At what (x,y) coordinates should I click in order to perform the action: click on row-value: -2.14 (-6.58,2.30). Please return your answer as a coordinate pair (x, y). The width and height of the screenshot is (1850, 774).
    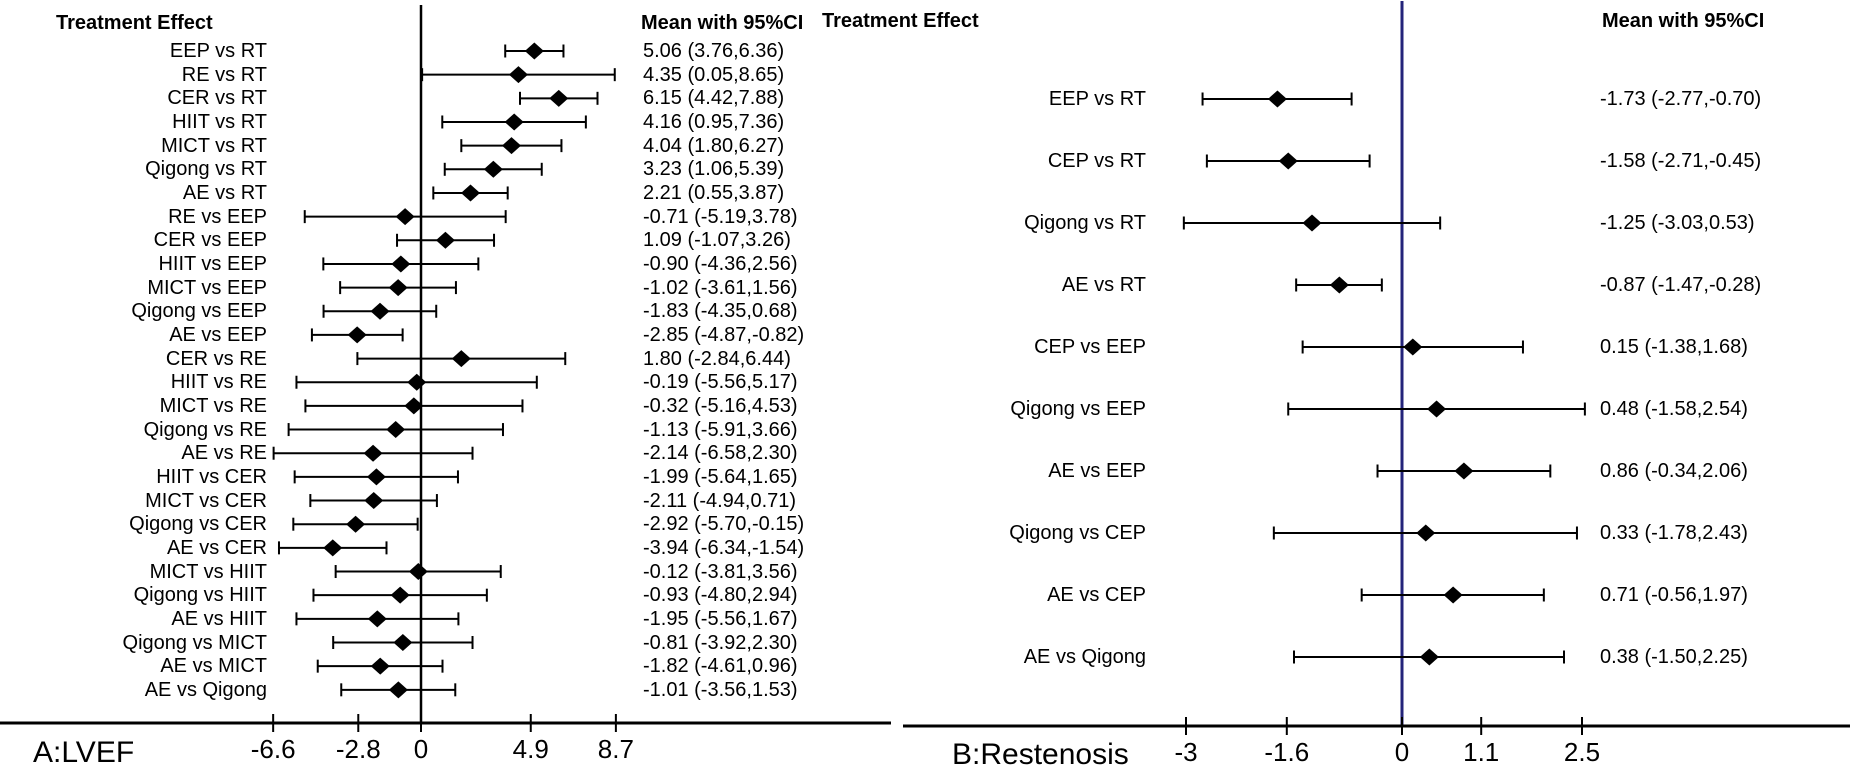
    Looking at the image, I should click on (720, 453).